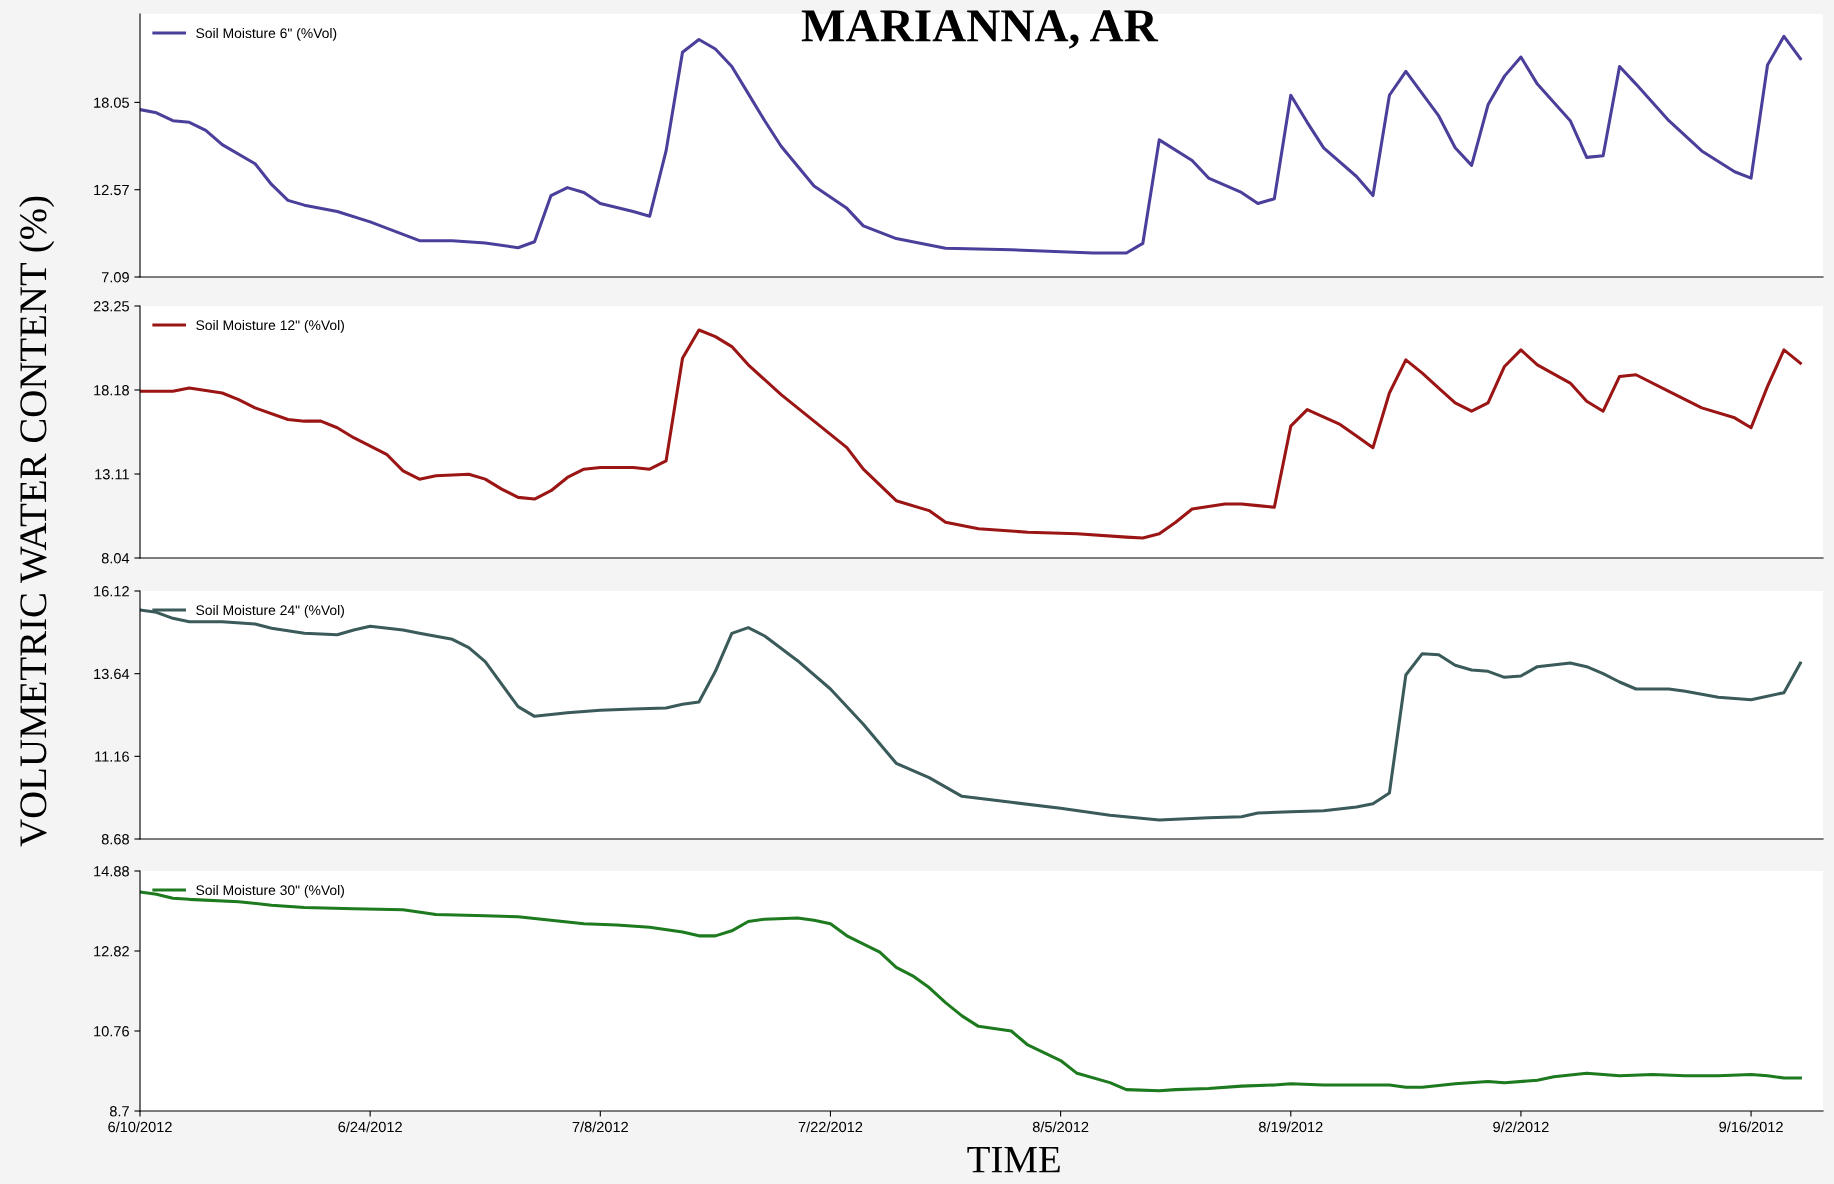 Image resolution: width=1834 pixels, height=1184 pixels. Describe the element at coordinates (115, 839) in the screenshot. I see `y-tick-label: 8.68` at that location.